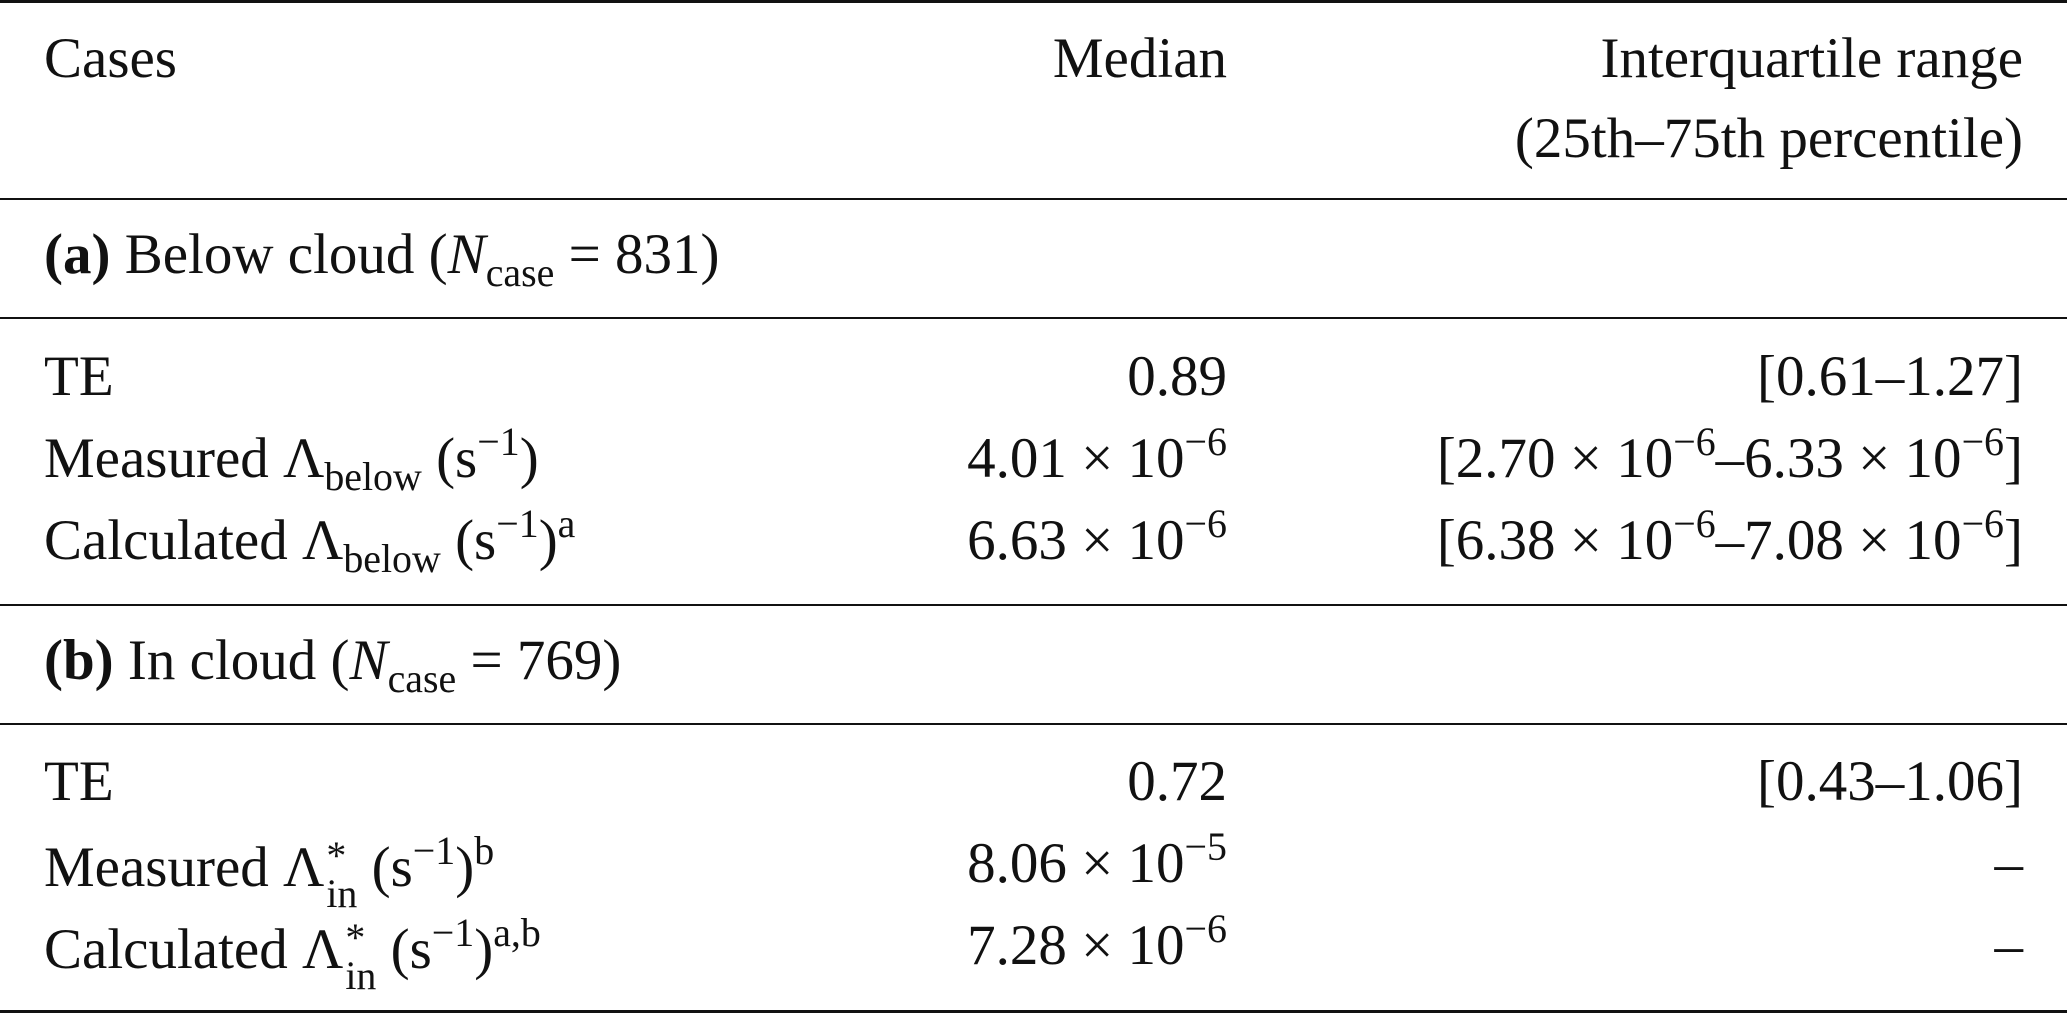 The width and height of the screenshot is (2067, 1014). Describe the element at coordinates (539, 660) in the screenshot. I see `section-b-n-value: = 769)` at that location.